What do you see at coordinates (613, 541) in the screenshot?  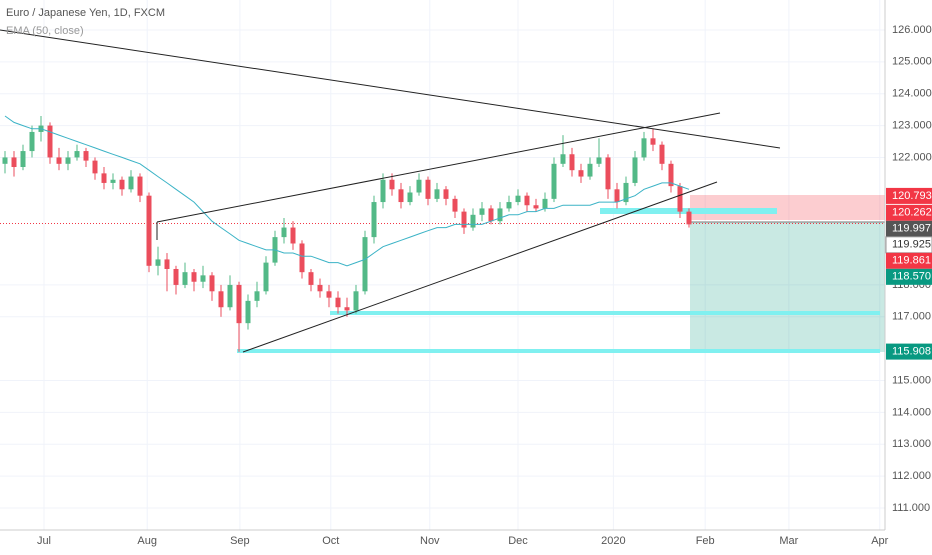 I see `x-tick-label: 2020` at bounding box center [613, 541].